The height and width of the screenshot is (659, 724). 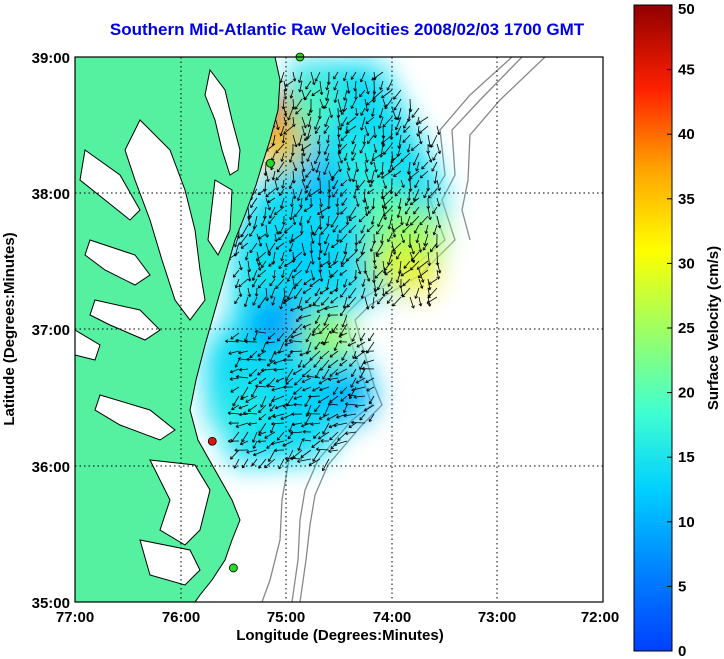 What do you see at coordinates (686, 263) in the screenshot?
I see `colorbar-tick-label: 30` at bounding box center [686, 263].